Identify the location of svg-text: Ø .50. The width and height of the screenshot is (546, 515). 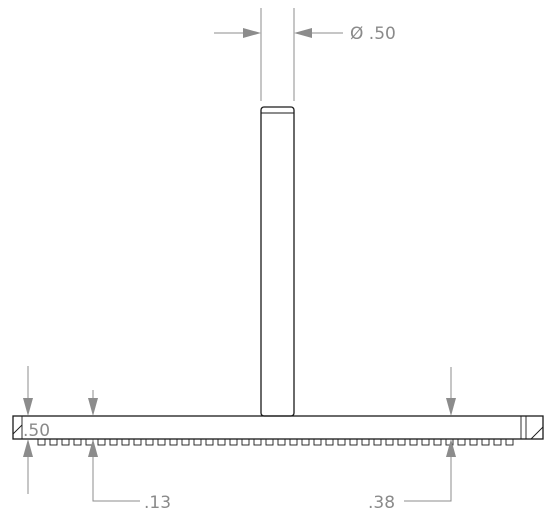
(373, 34).